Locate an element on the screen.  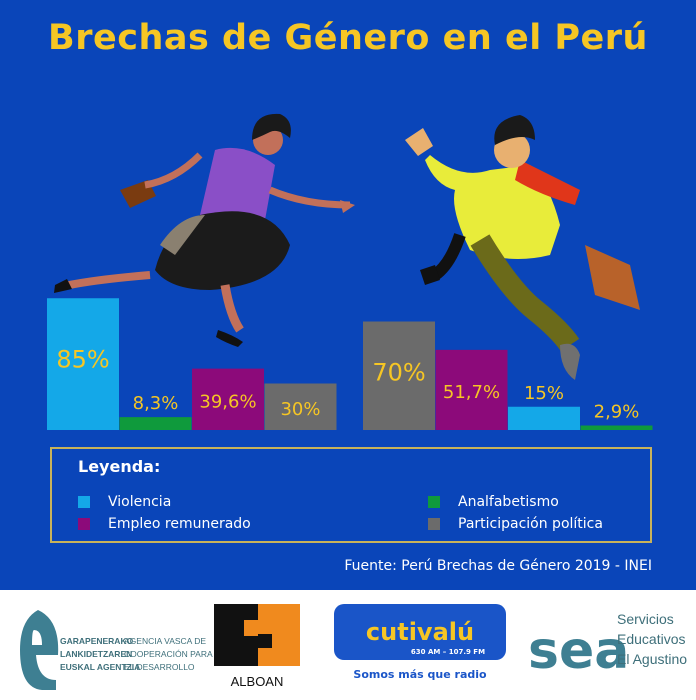
data-label: 39,6% is located at coordinates (227, 401).